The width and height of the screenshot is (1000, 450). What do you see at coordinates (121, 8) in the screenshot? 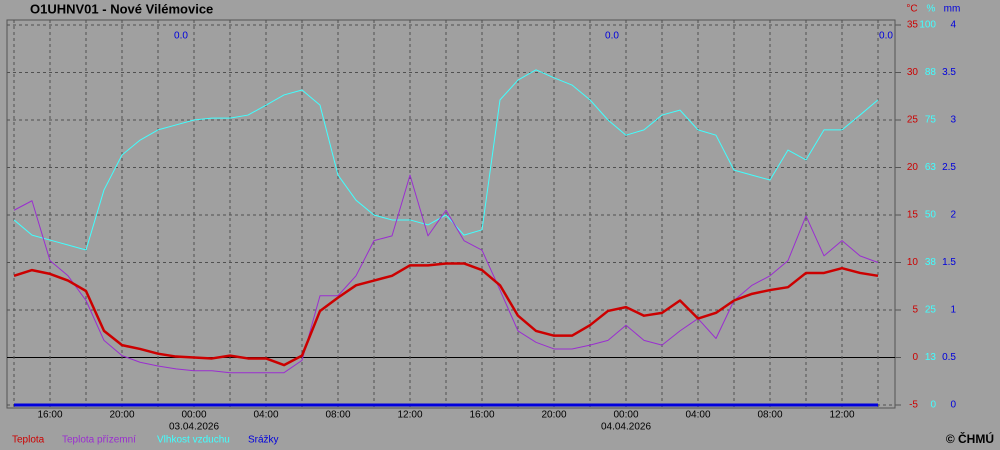
I see `chart-title: O1UHNV01 - Nové Vilémovice` at bounding box center [121, 8].